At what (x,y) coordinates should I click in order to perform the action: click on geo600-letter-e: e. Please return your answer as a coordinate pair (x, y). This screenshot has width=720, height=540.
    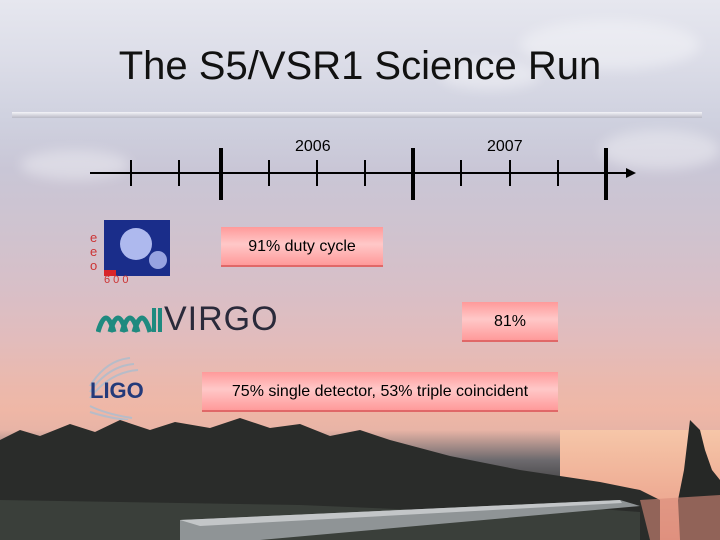
    Looking at the image, I should click on (94, 251).